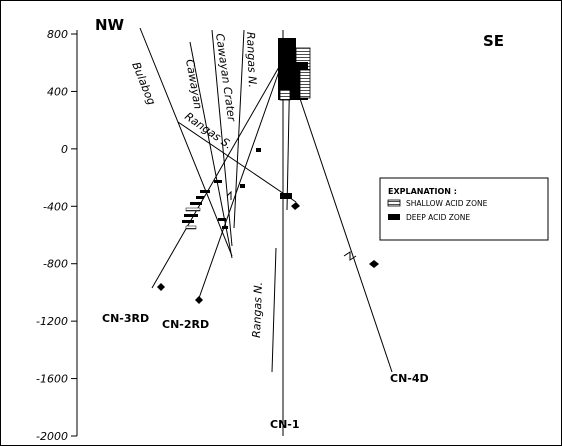  What do you see at coordinates (422, 191) in the screenshot?
I see `legend-title: EXPLANATION :` at bounding box center [422, 191].